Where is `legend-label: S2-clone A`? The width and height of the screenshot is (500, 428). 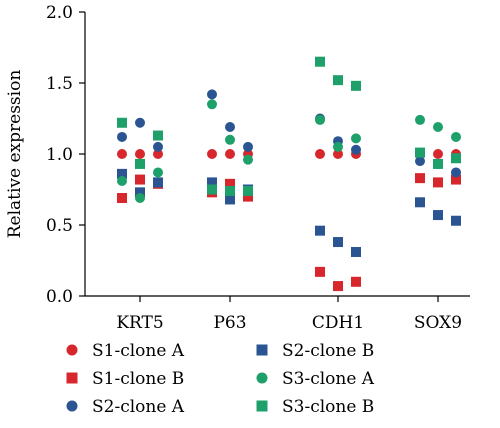 legend-label: S2-clone A is located at coordinates (138, 407).